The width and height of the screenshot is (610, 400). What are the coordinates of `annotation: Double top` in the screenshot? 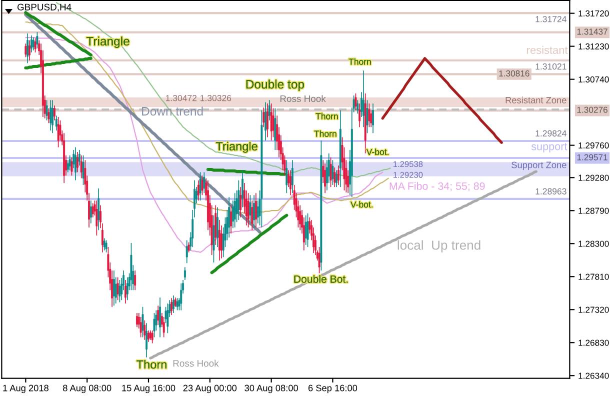 It's located at (275, 86).